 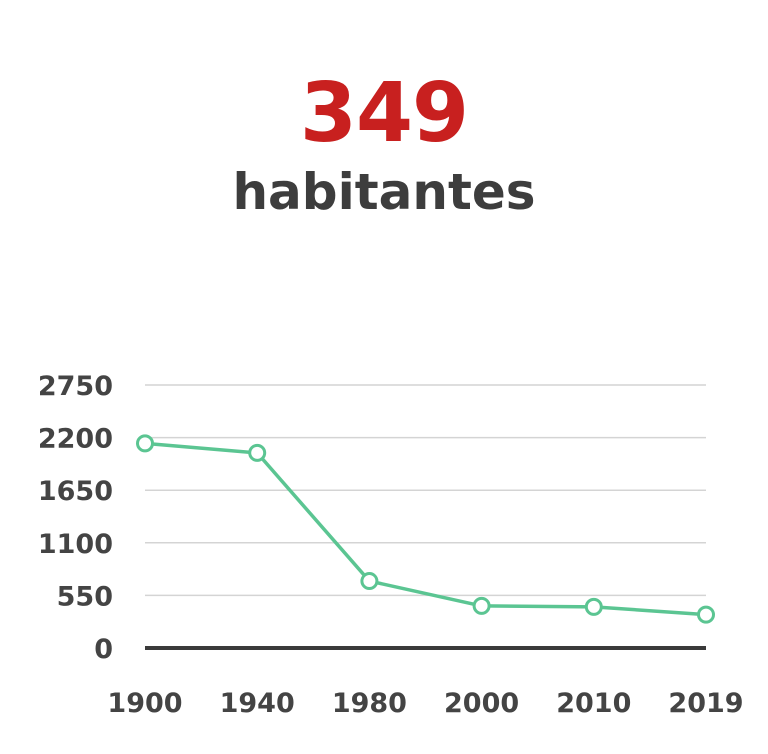 I want to click on x-tick-label: 2019, so click(x=705, y=703).